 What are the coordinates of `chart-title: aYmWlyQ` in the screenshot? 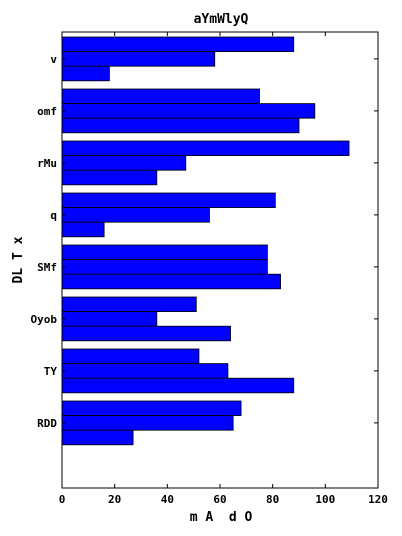 It's located at (221, 19).